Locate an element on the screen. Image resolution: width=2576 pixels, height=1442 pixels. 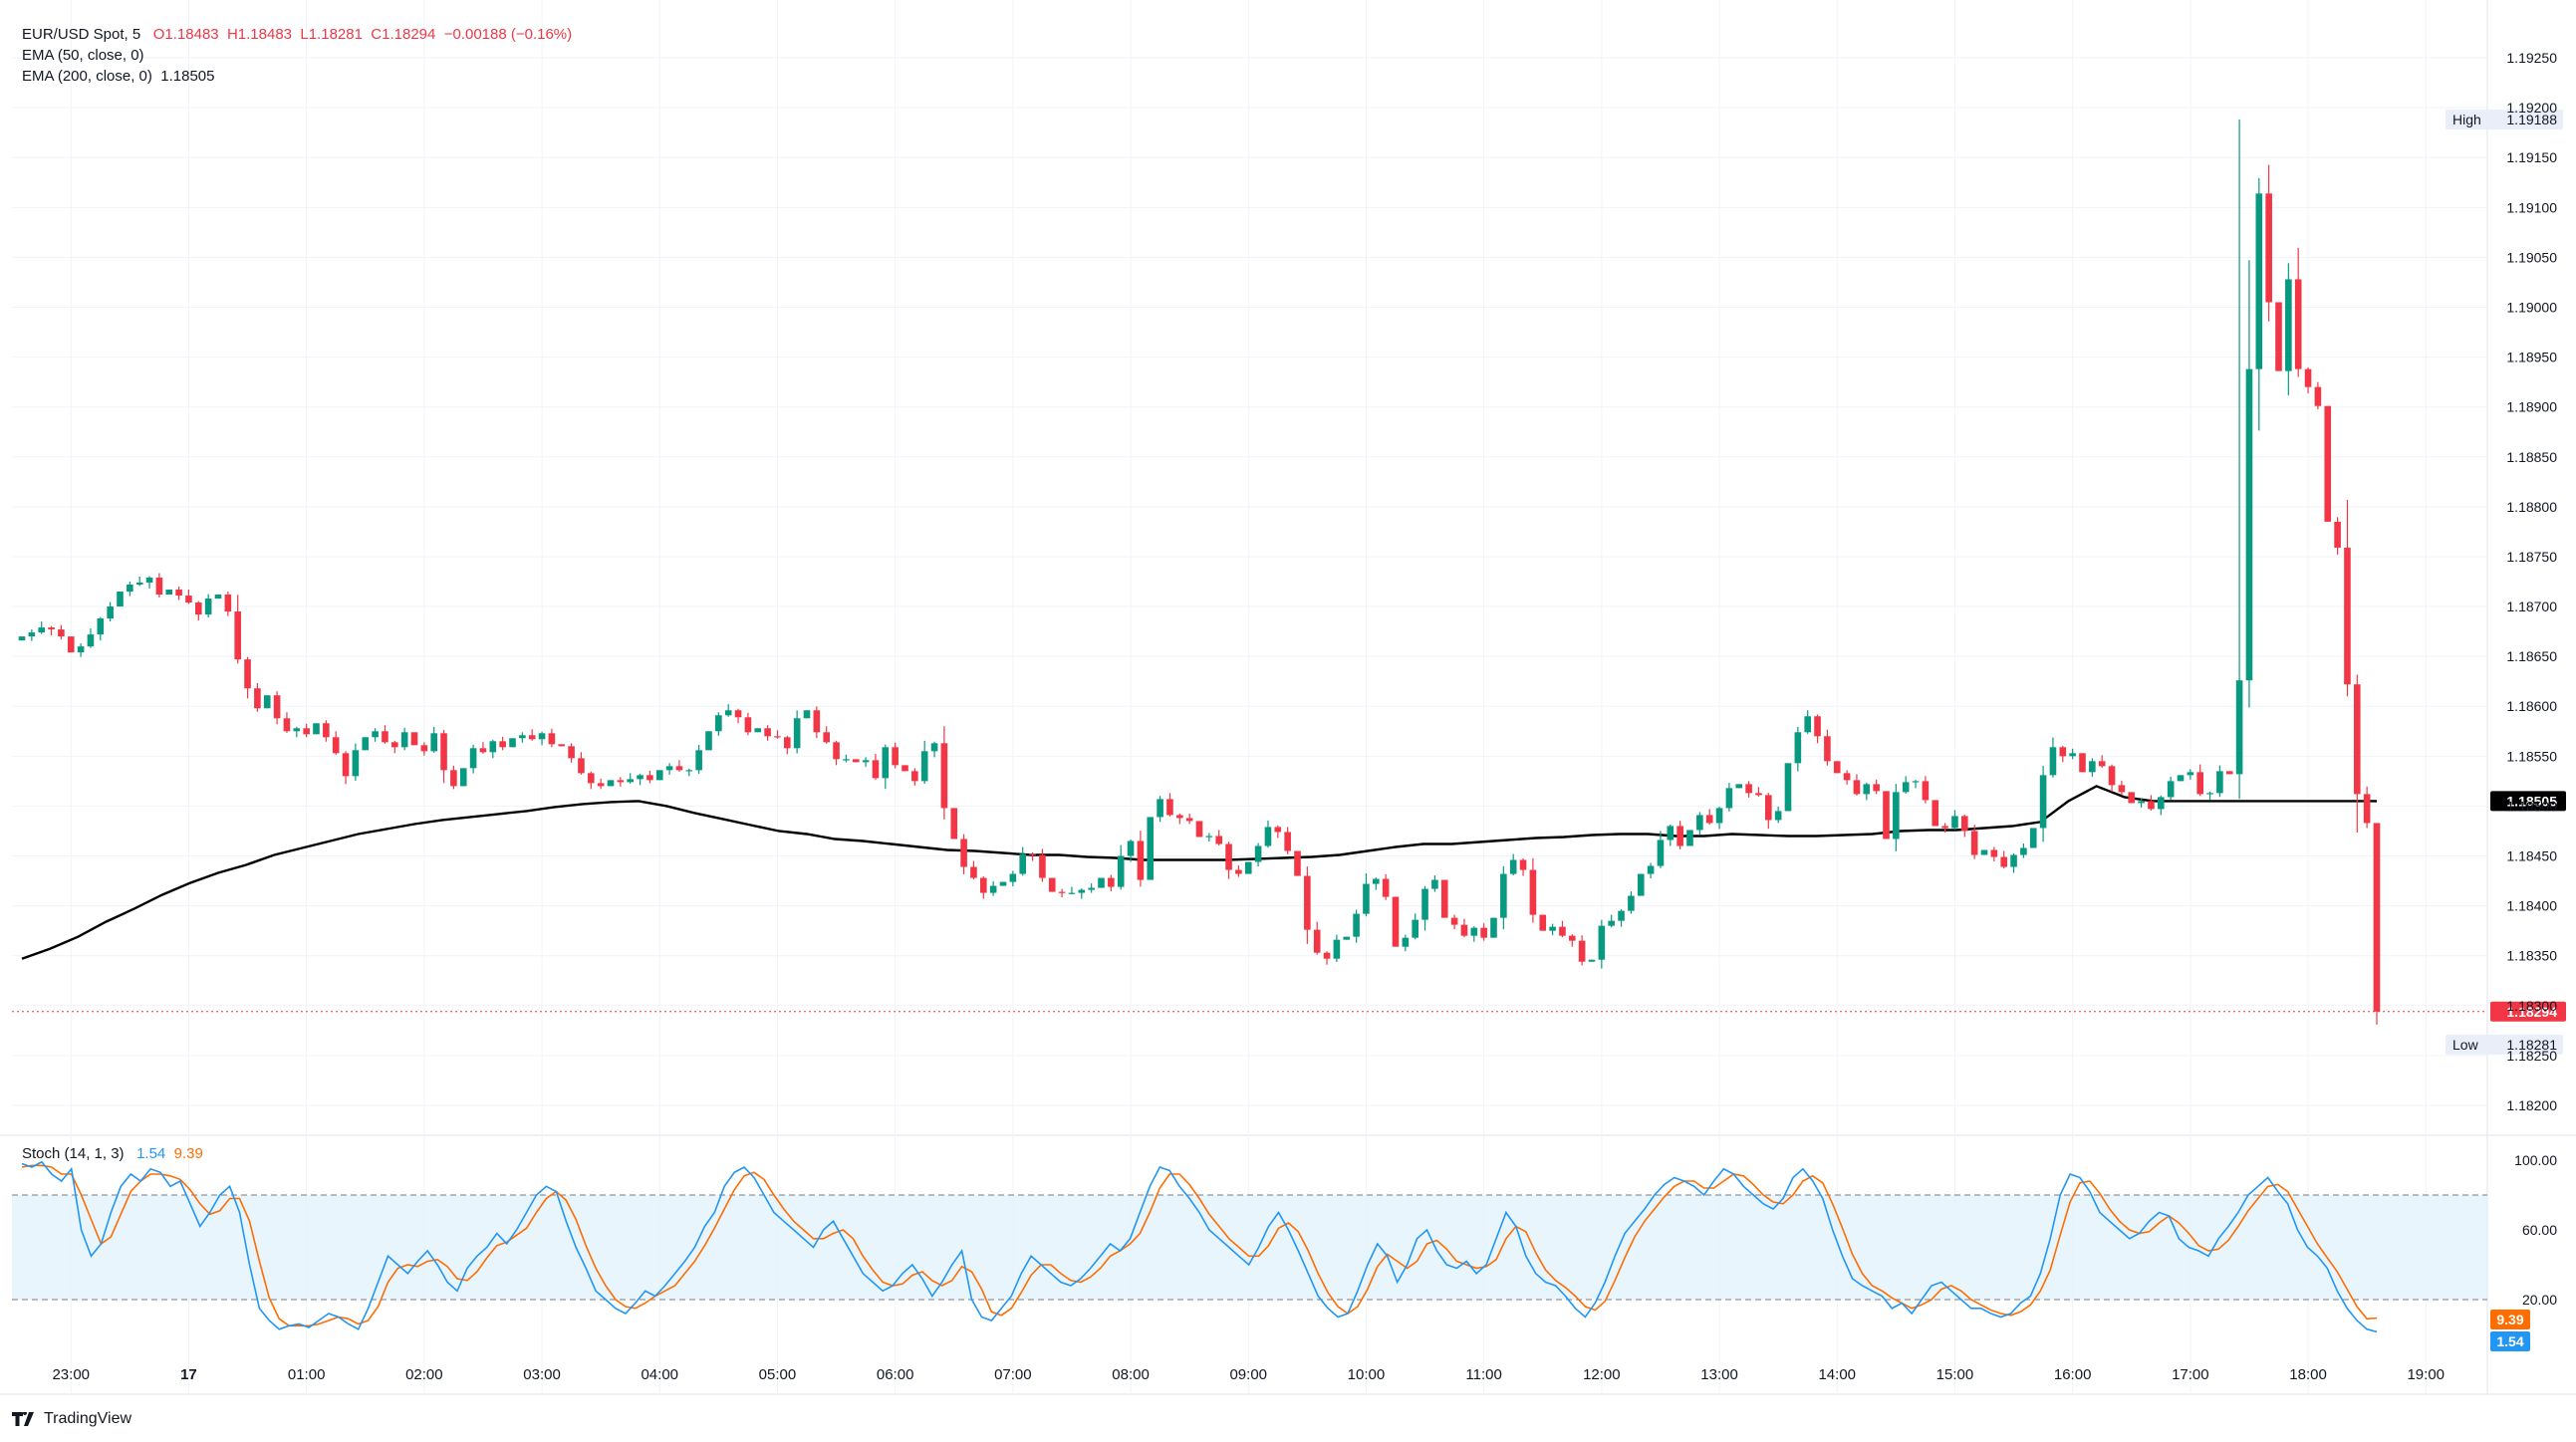
high-marker-value: 1.19188 is located at coordinates (2531, 119).